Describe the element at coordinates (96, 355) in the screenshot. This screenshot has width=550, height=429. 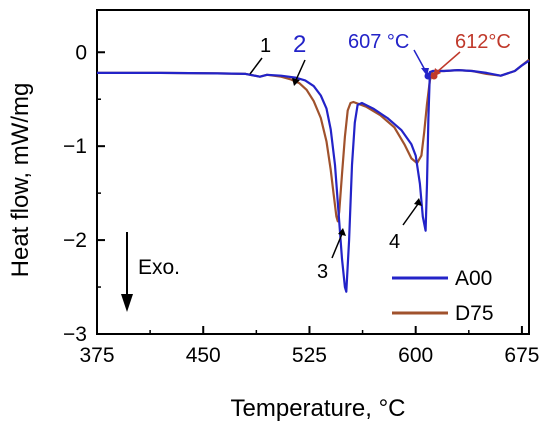
I see `x-tick-label: 375` at that location.